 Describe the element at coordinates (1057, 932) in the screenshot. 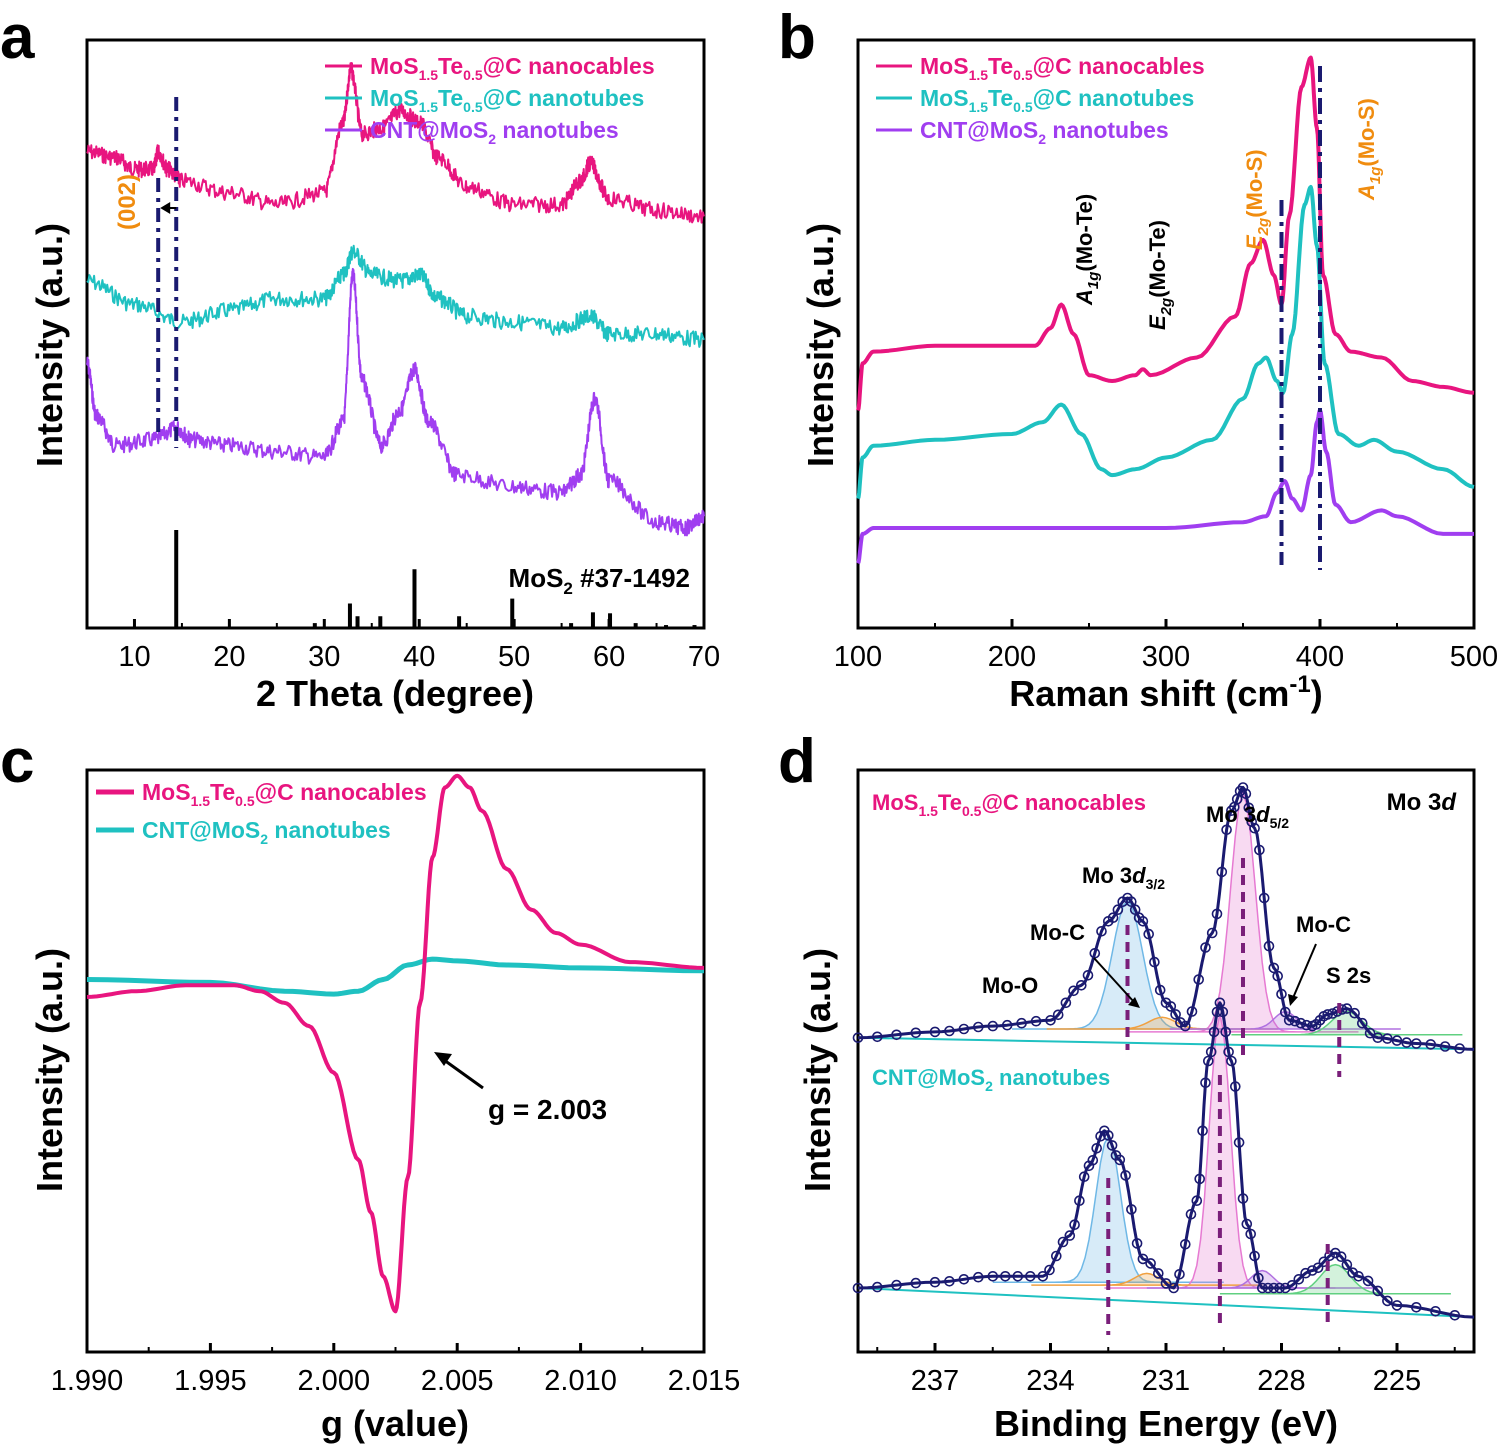

I see `label-mo-c-left: Mo-C` at that location.